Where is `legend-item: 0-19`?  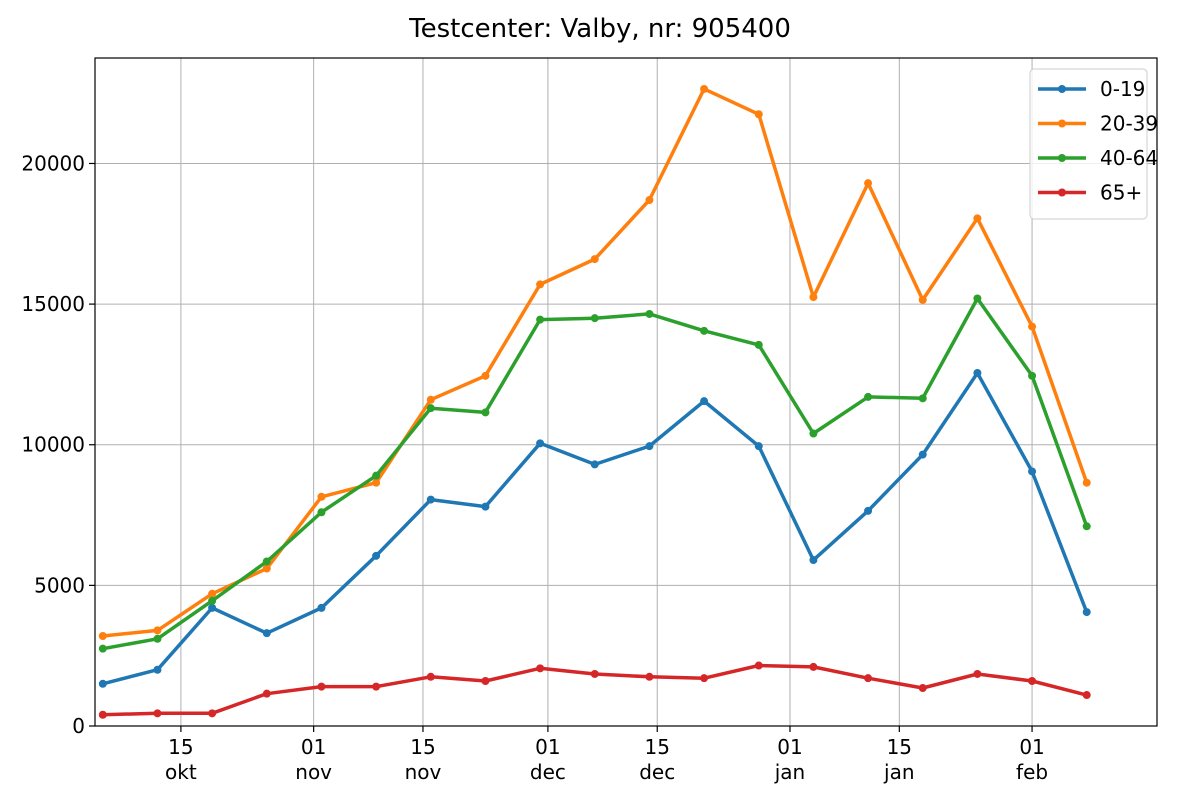 legend-item: 0-19 is located at coordinates (1091, 89).